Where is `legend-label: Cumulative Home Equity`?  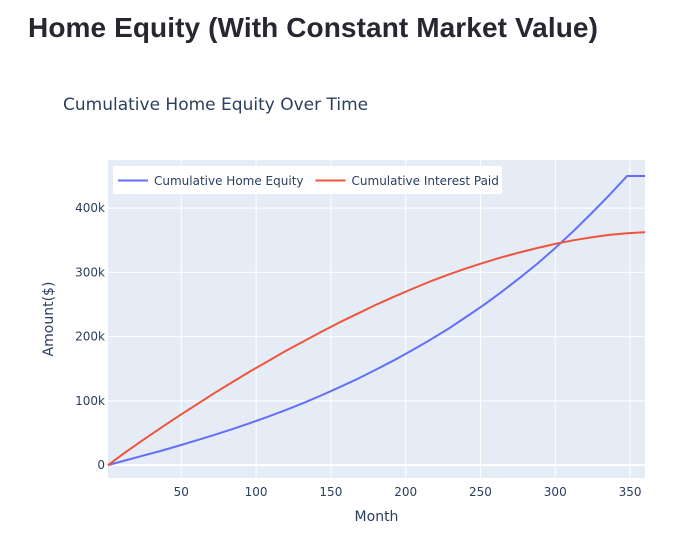
legend-label: Cumulative Home Equity is located at coordinates (229, 181).